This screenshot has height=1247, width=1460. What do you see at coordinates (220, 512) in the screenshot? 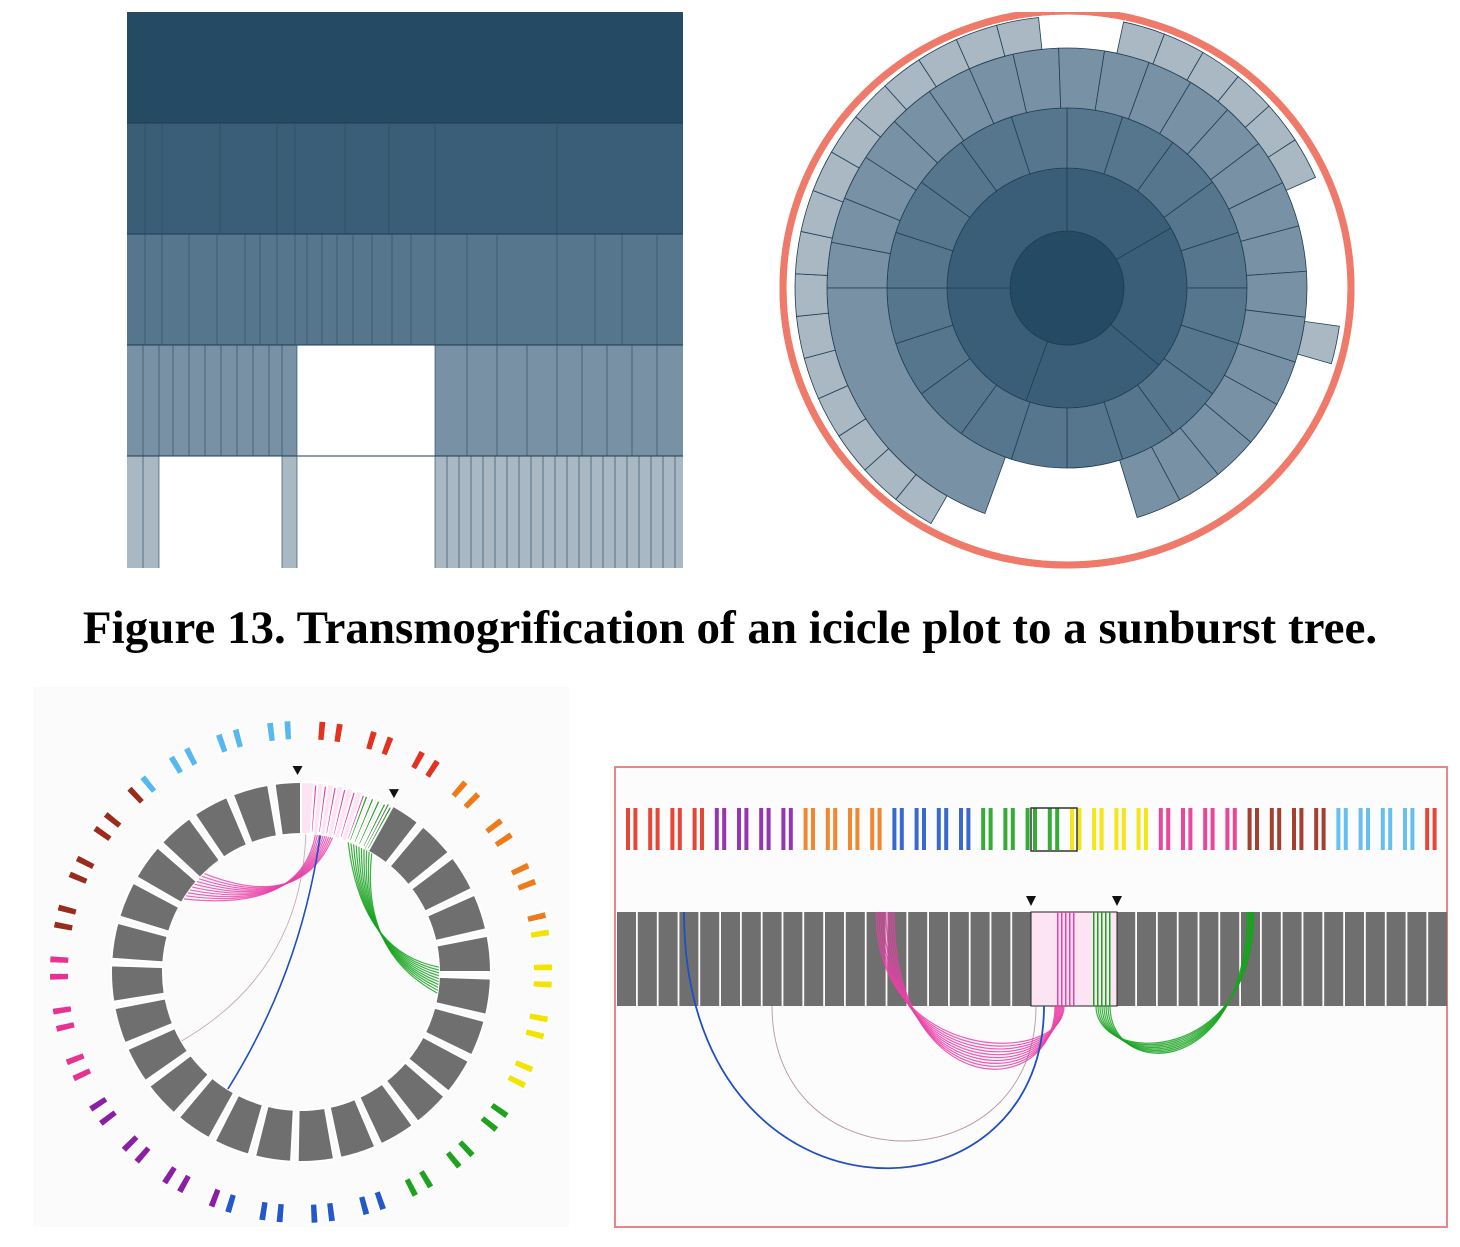
I see `icicle-gap` at bounding box center [220, 512].